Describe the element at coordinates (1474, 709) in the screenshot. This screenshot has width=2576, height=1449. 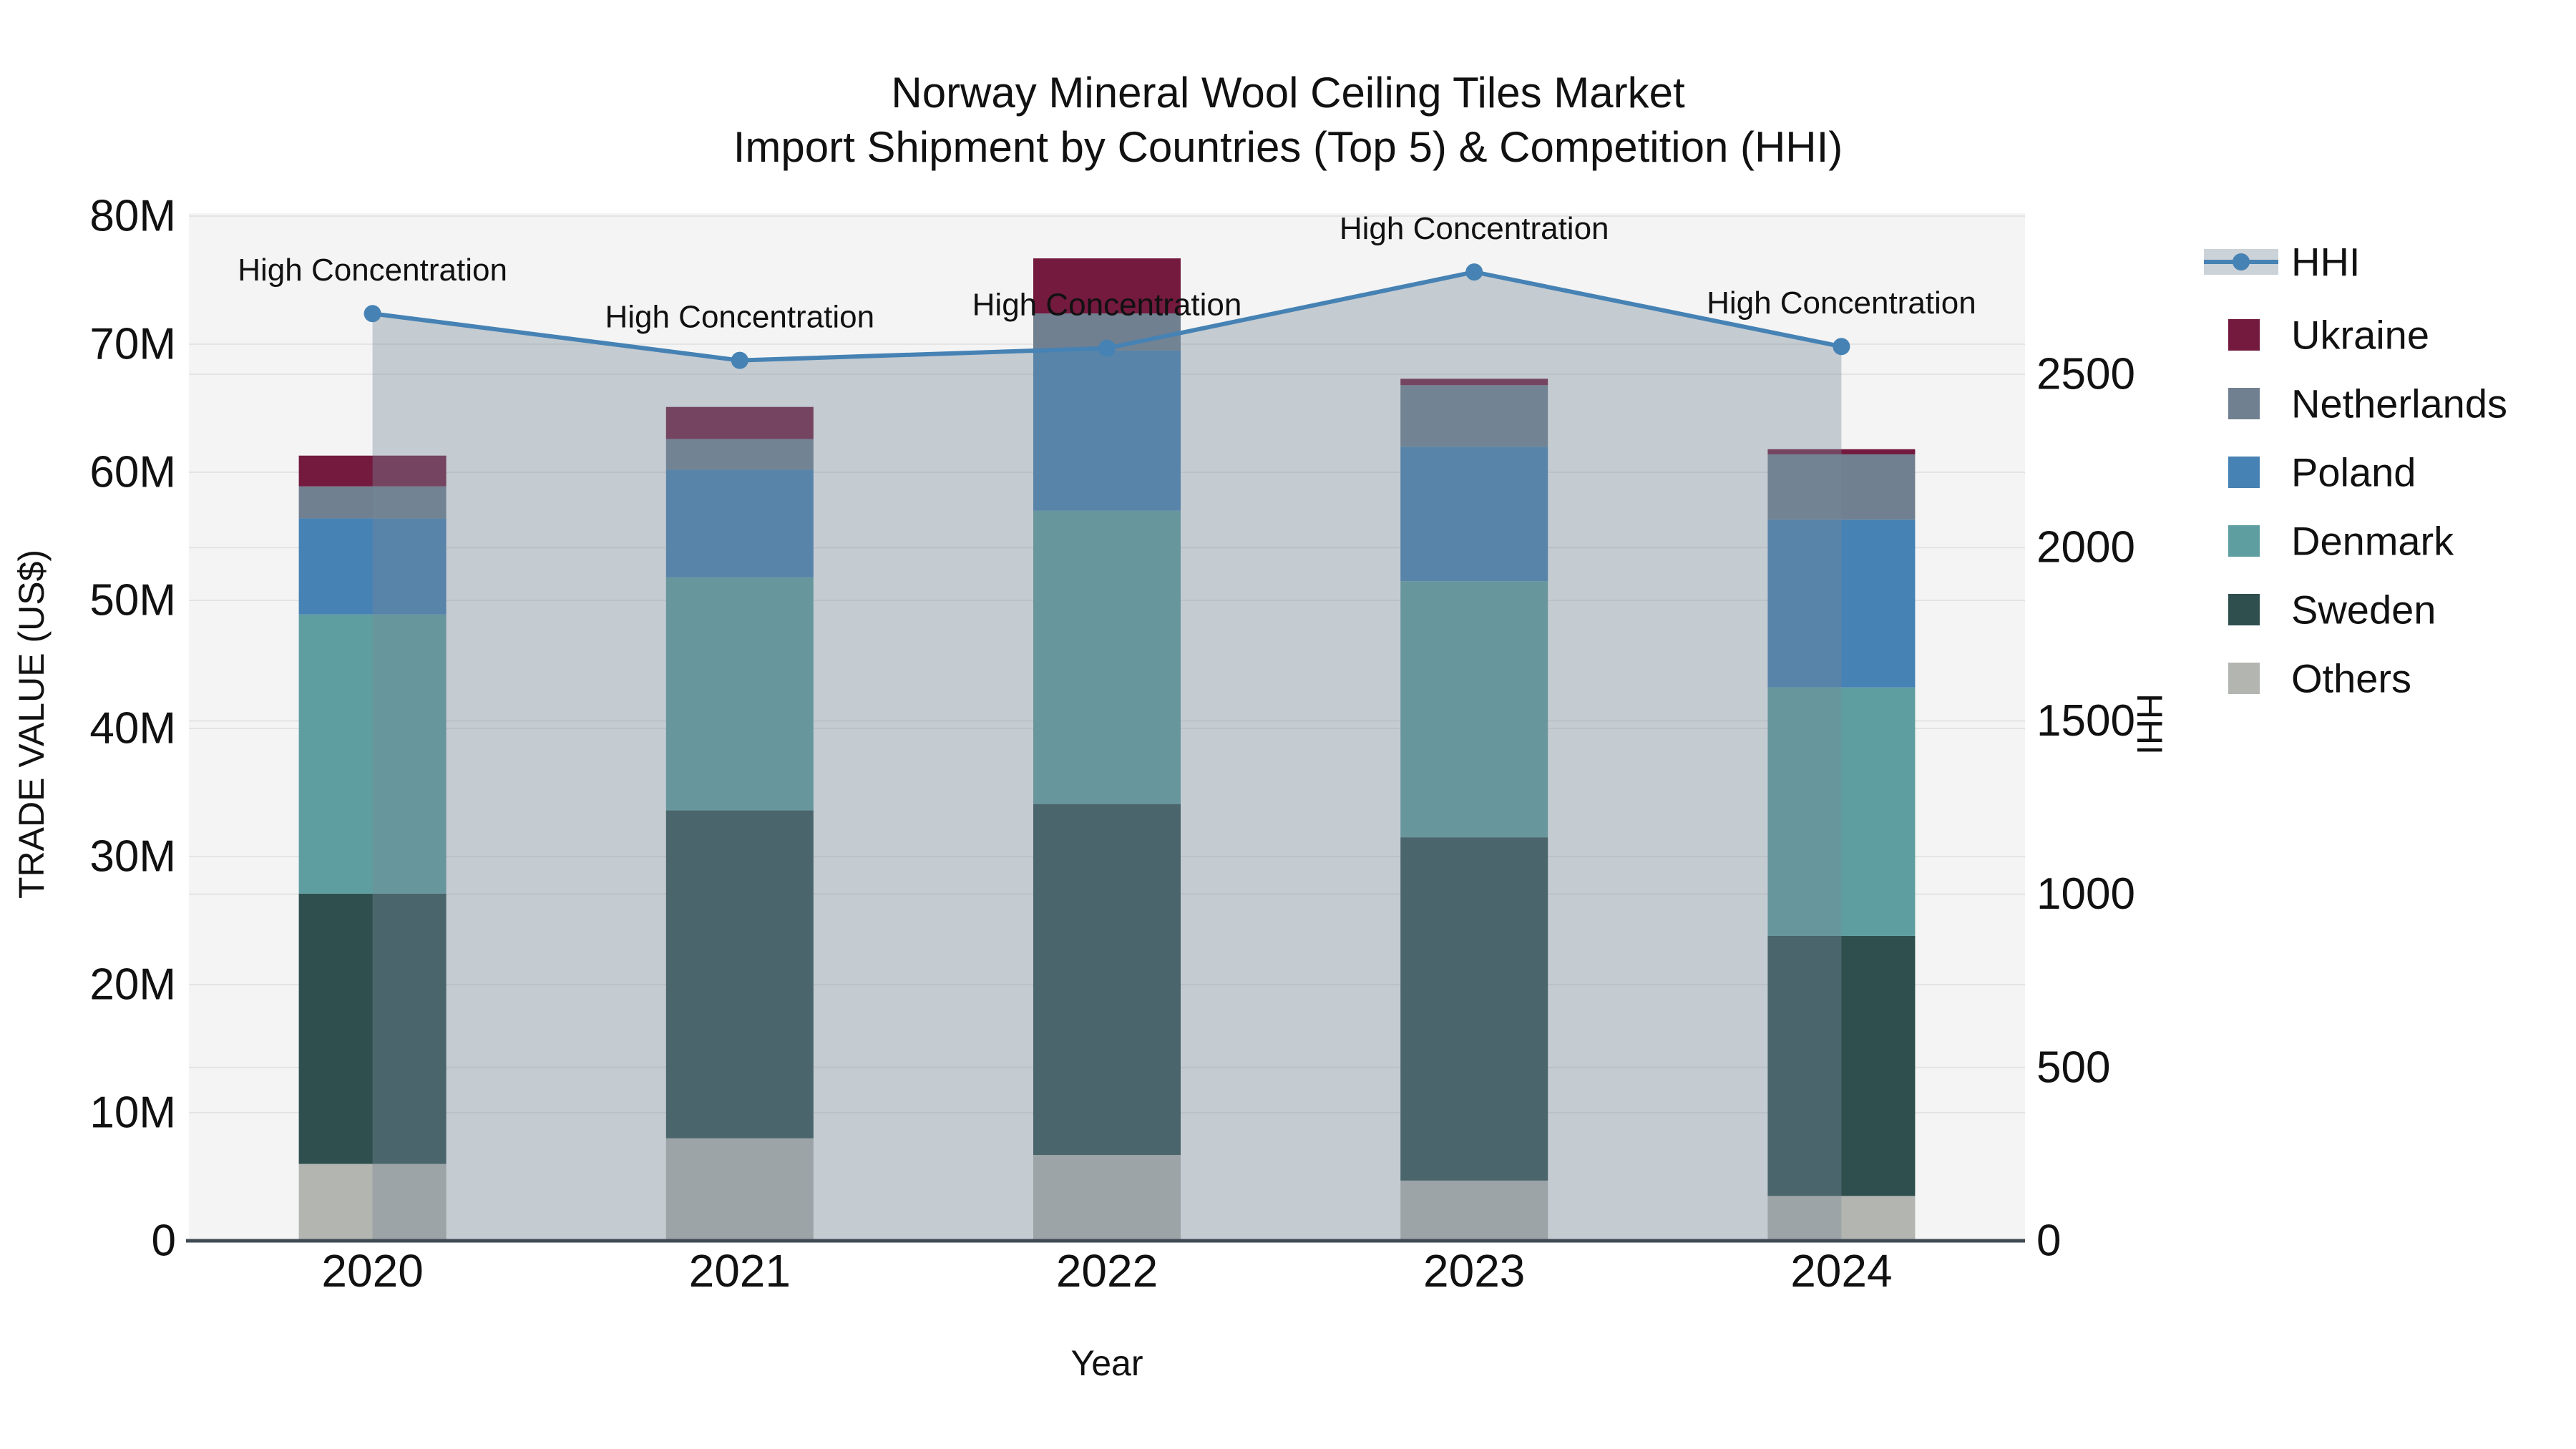
I see `bar-segment-denmark-2023` at that location.